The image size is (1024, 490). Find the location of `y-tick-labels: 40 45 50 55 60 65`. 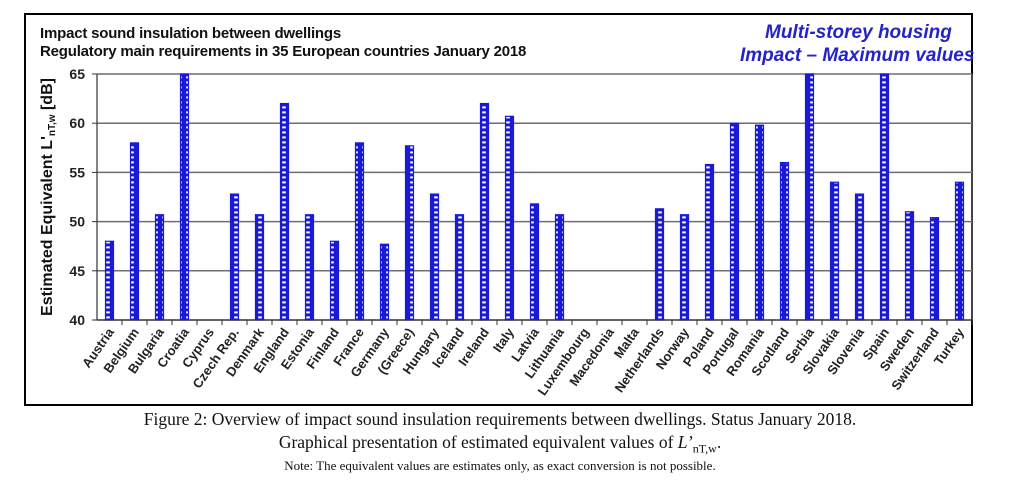

y-tick-labels: 40 45 50 55 60 65 is located at coordinates (77, 197).